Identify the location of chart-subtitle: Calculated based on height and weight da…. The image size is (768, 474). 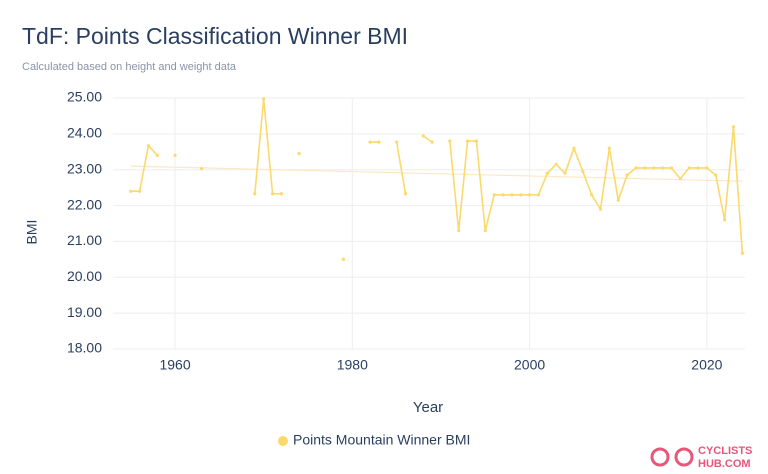
(129, 67).